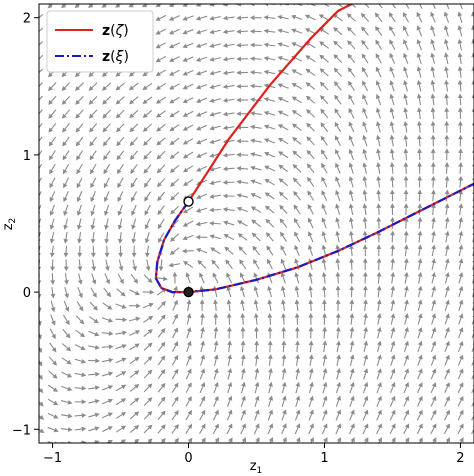 The width and height of the screenshot is (474, 476). Describe the element at coordinates (256, 467) in the screenshot. I see `x-axis-label: z1` at that location.